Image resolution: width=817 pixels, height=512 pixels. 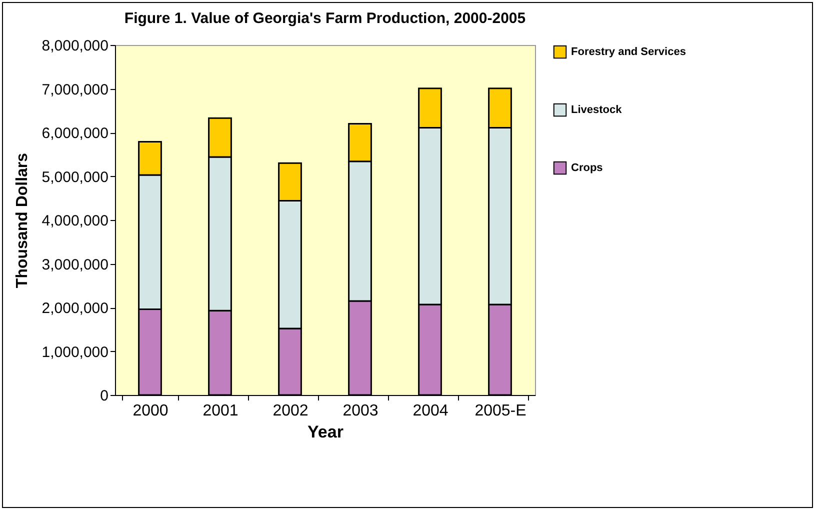 I want to click on y-tick-label: 3,000,000, so click(x=75, y=265).